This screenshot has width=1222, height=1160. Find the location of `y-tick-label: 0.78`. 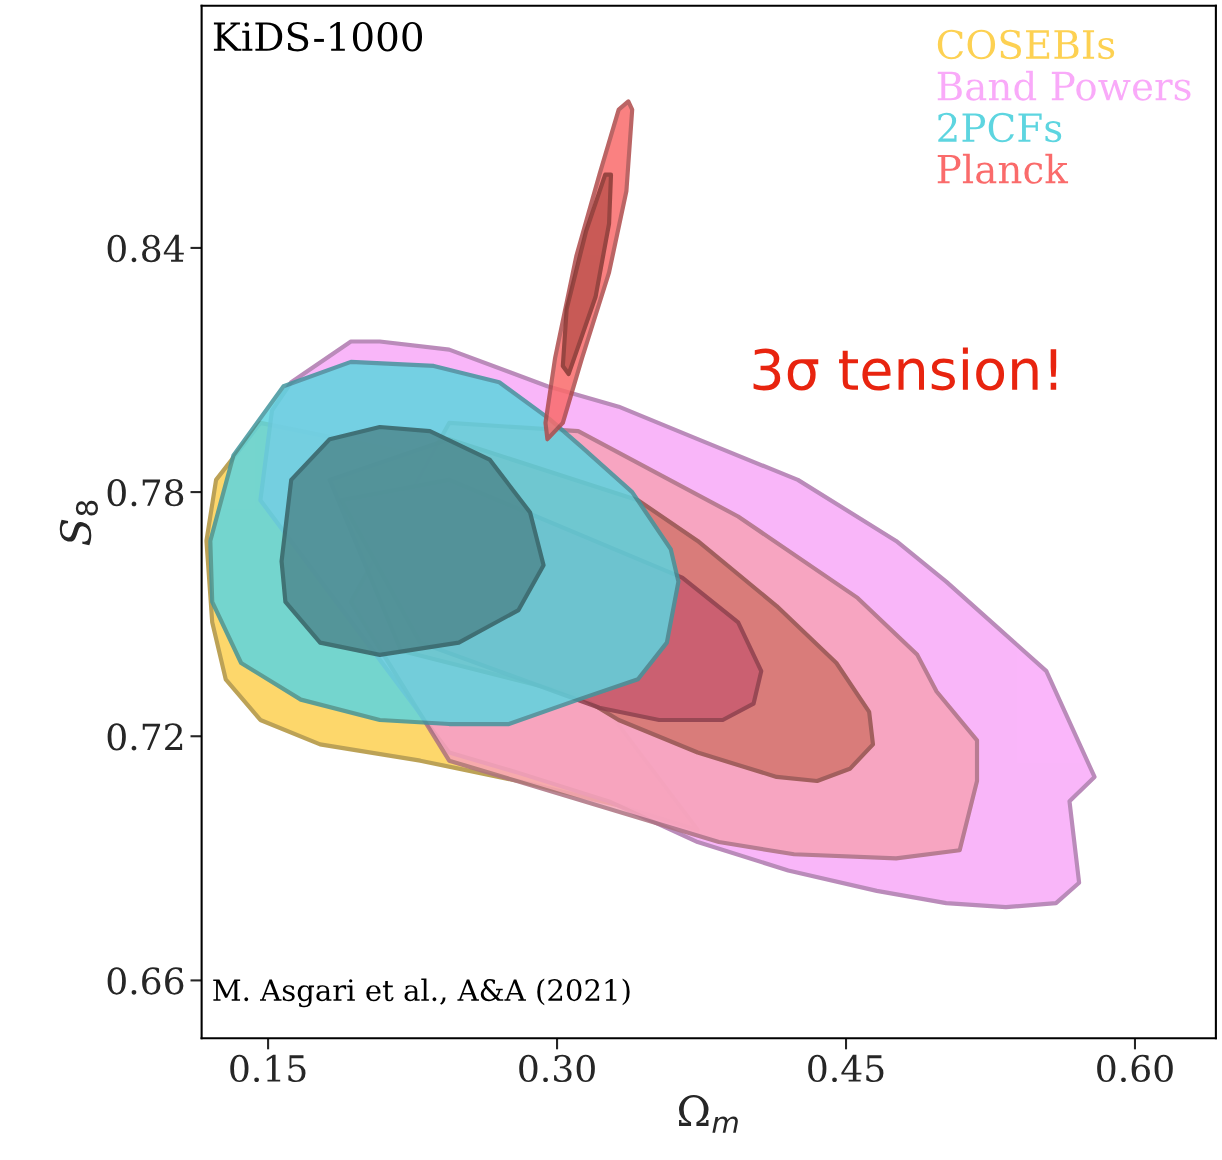

y-tick-label: 0.78 is located at coordinates (145, 493).